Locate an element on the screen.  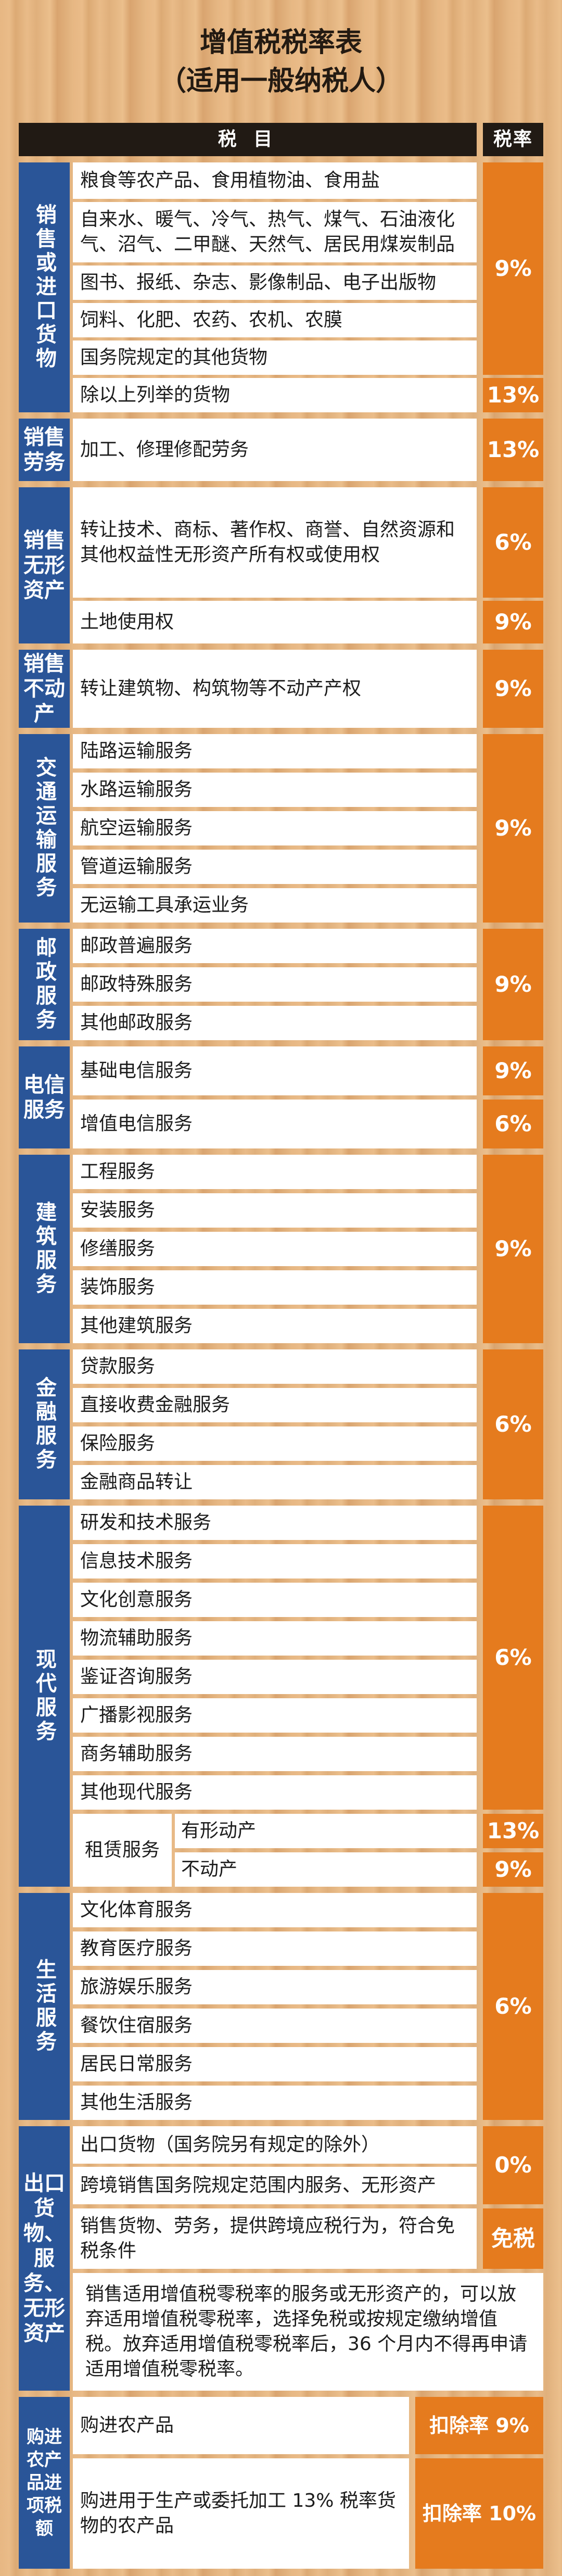
category-sales-goods: 销售或进口货物 is located at coordinates (44, 287).